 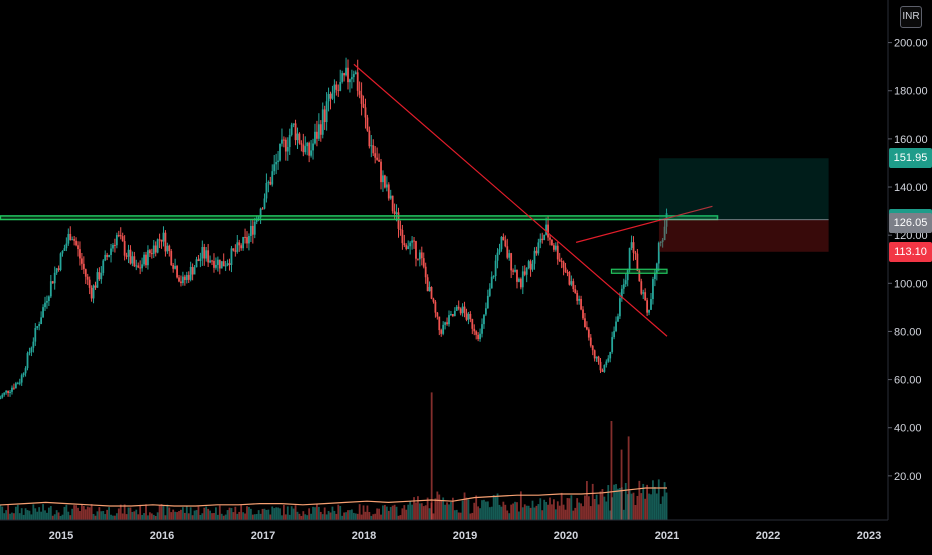 What do you see at coordinates (908, 429) in the screenshot?
I see `y-tick-label: 40.00` at bounding box center [908, 429].